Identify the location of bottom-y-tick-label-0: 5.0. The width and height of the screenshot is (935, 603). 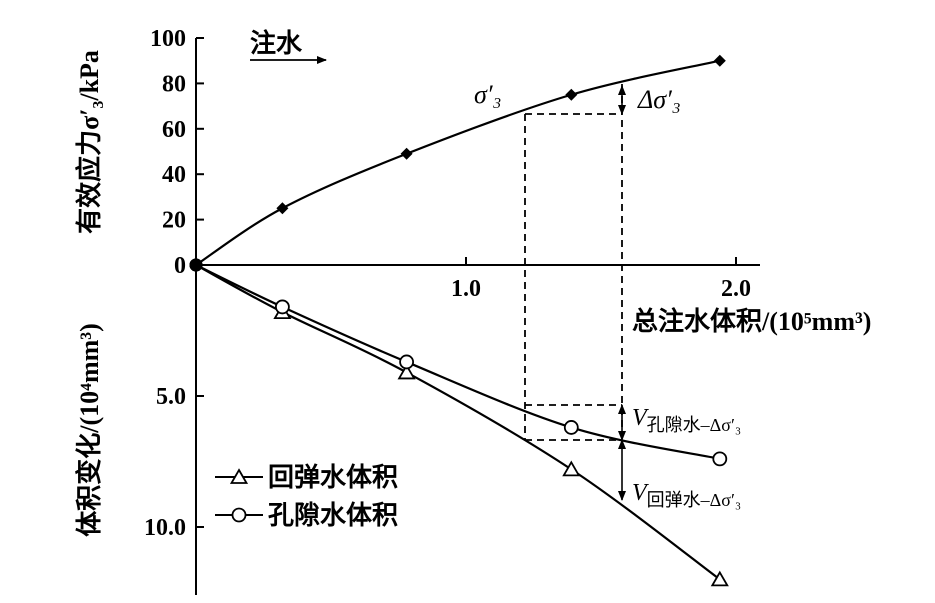
(171, 397).